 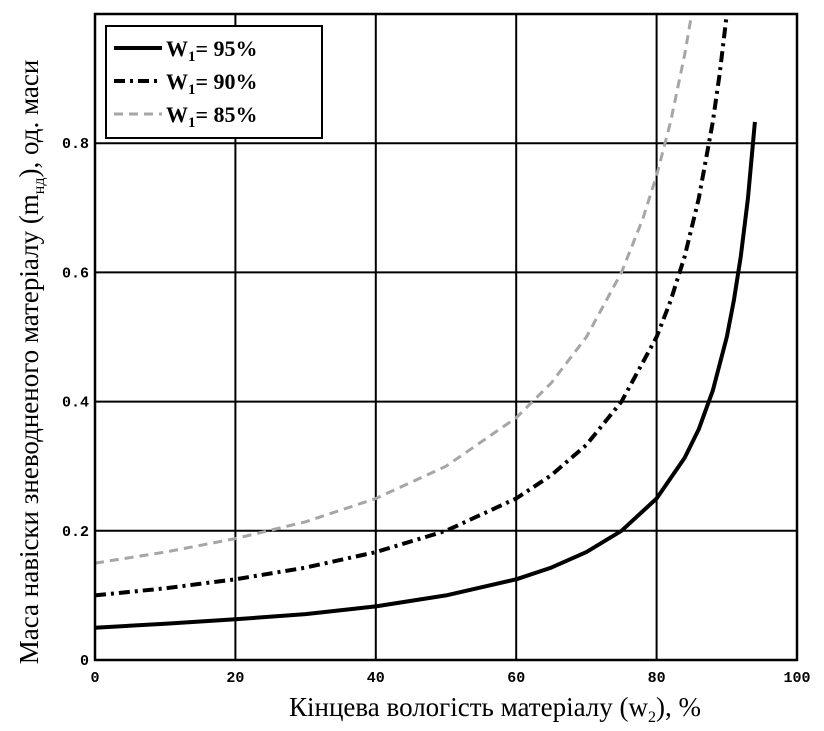 I want to click on x-tick-label: 0, so click(x=94, y=678).